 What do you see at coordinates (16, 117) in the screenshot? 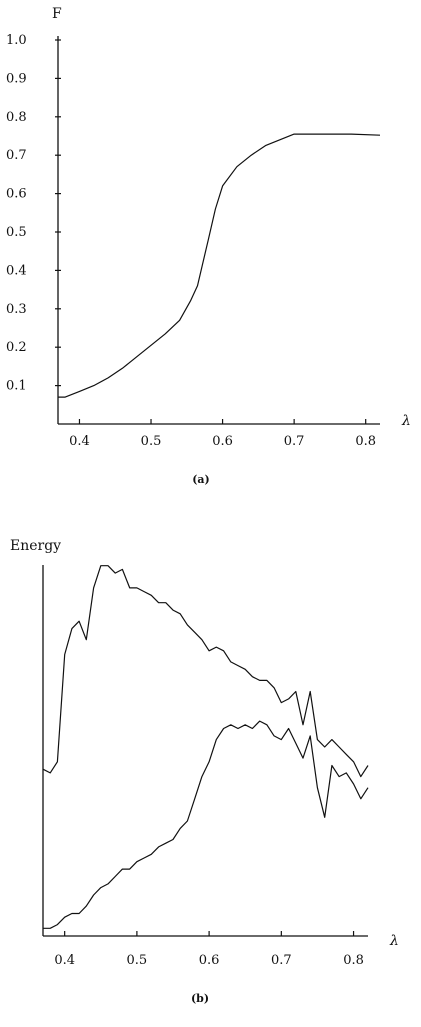
I see `y-tick-label: 0.8` at bounding box center [16, 117].